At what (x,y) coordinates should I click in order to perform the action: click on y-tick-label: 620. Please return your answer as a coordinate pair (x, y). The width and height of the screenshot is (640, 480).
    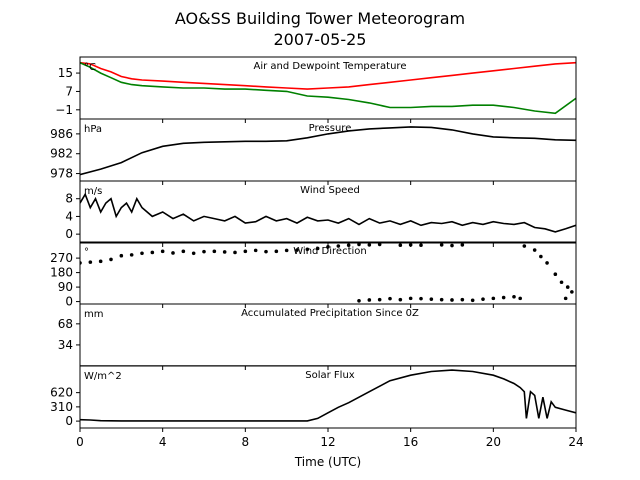
    Looking at the image, I should click on (61, 393).